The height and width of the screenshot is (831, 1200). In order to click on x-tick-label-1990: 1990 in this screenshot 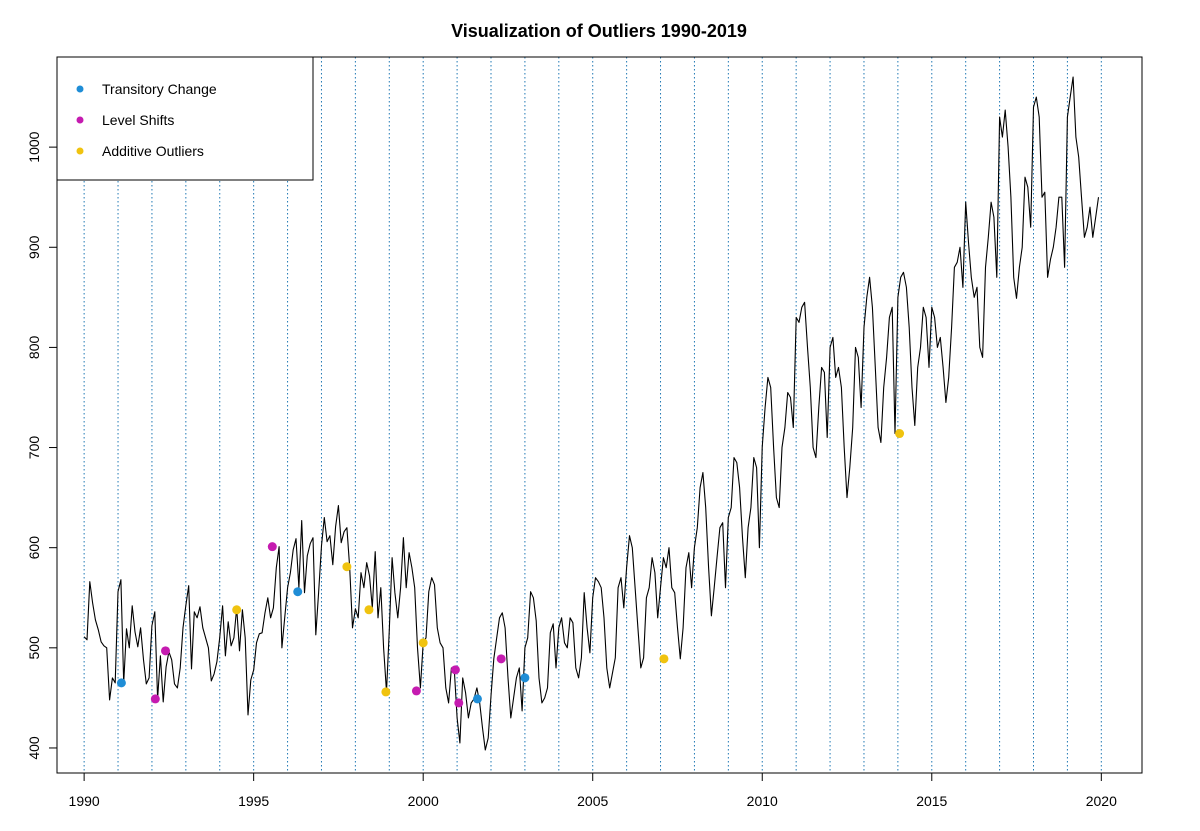, I will do `click(84, 801)`.